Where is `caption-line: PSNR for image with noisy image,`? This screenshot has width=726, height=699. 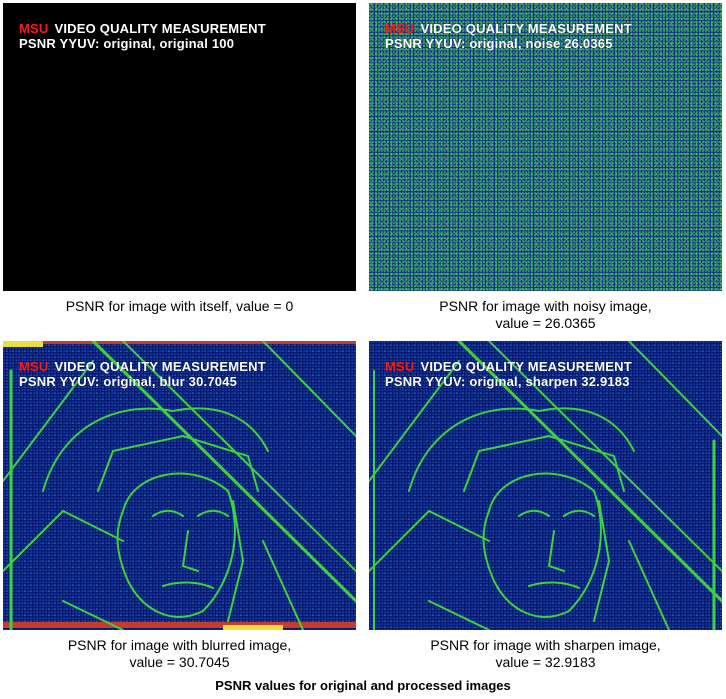
caption-line: PSNR for image with noisy image, is located at coordinates (545, 306).